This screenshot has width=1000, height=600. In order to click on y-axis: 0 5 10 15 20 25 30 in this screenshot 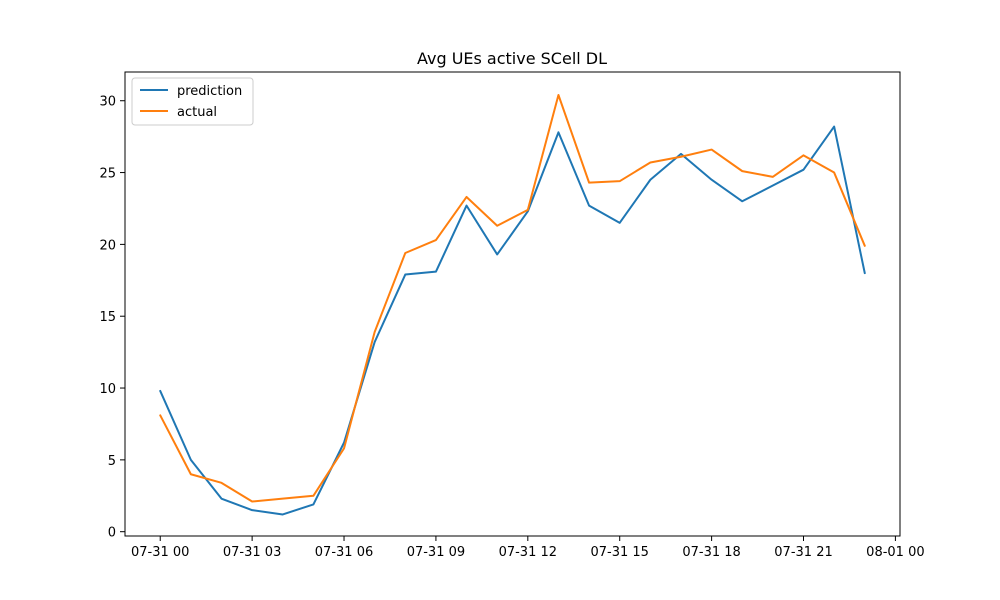, I will do `click(112, 318)`.